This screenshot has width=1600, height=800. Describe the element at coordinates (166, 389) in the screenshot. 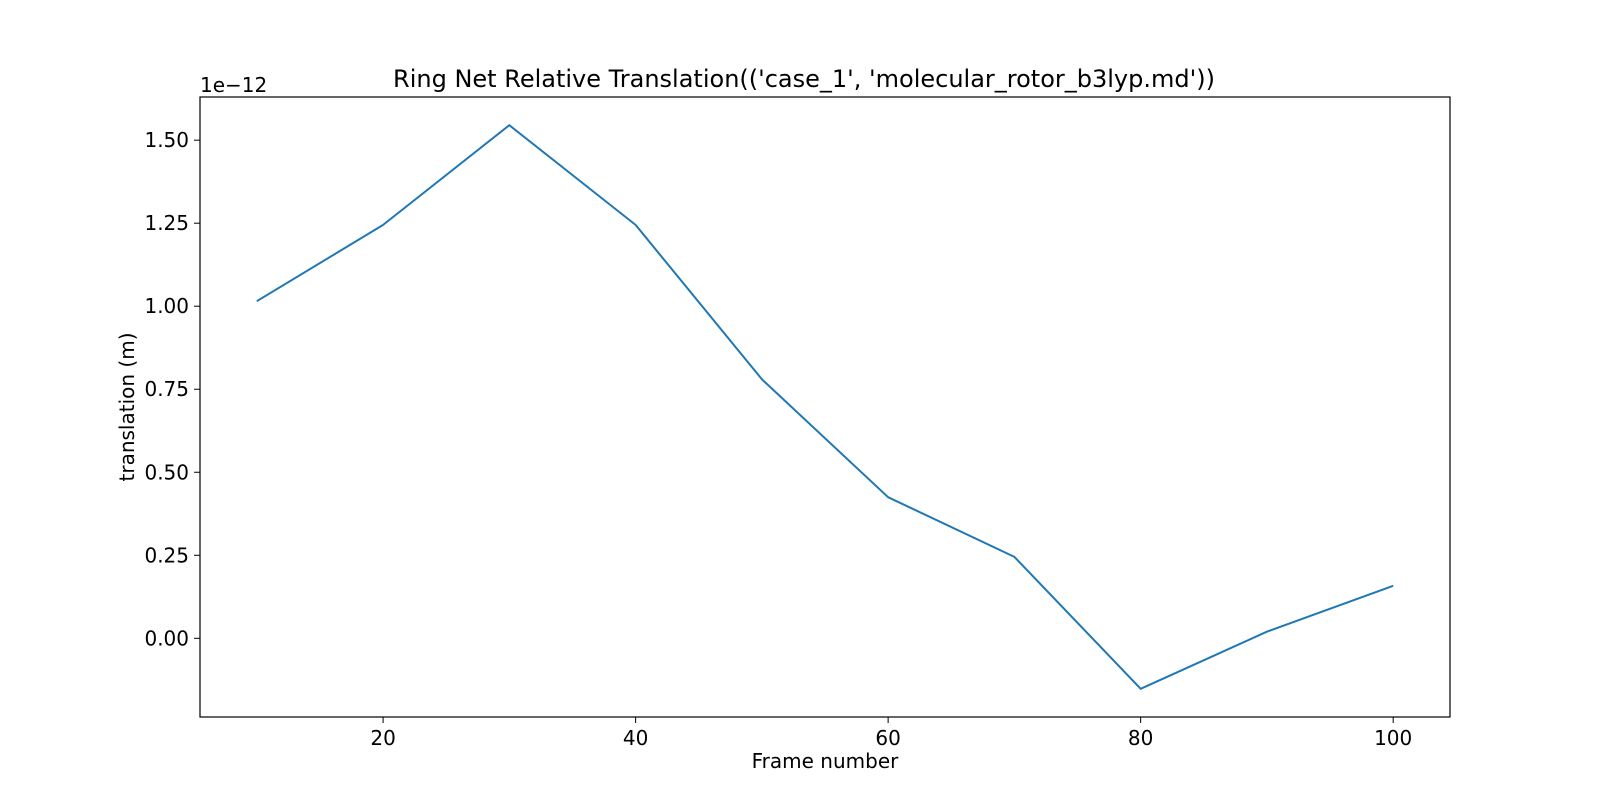

I see `y-tick-label: 0.75` at that location.